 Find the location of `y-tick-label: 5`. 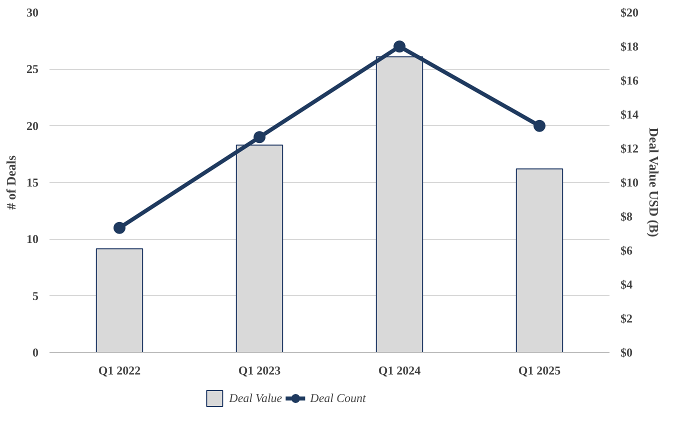

y-tick-label: 5 is located at coordinates (35, 295).